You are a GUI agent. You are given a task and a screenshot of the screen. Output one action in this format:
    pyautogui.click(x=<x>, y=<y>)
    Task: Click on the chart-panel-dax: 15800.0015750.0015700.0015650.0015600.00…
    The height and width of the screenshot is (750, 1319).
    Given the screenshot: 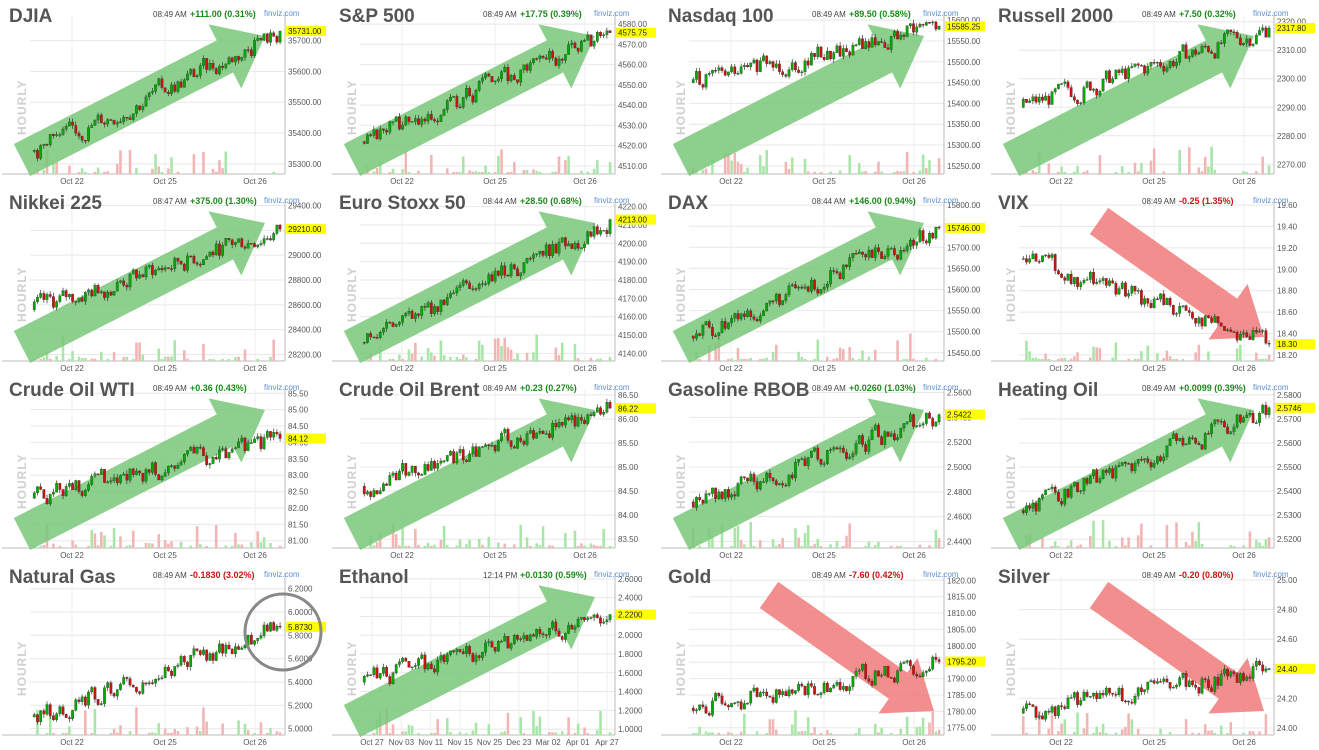 What is the action you would take?
    pyautogui.click(x=823, y=280)
    